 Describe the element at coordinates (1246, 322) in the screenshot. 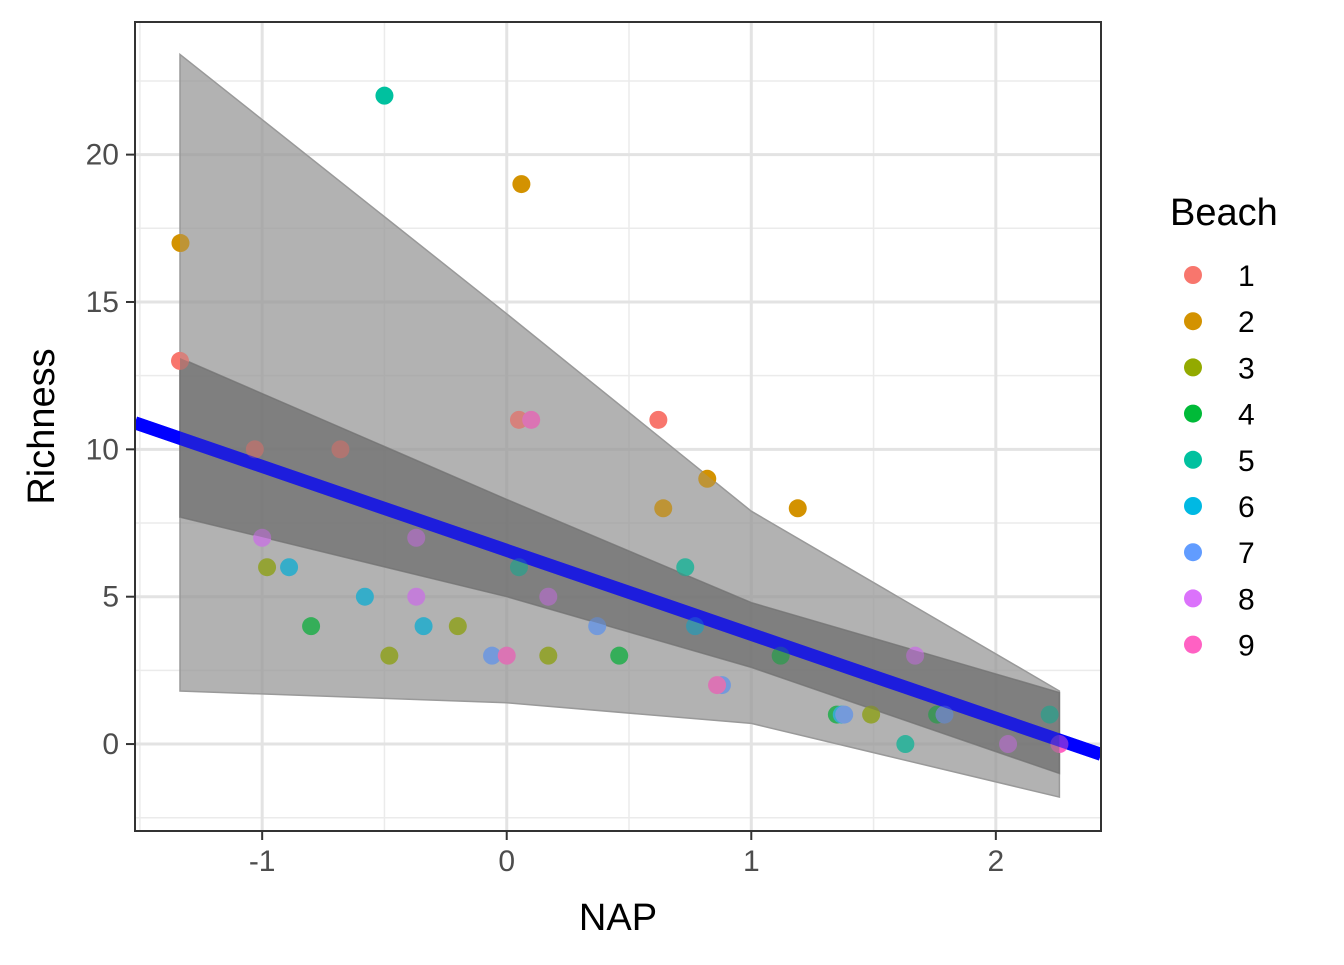

I see `legend-label: 2` at that location.